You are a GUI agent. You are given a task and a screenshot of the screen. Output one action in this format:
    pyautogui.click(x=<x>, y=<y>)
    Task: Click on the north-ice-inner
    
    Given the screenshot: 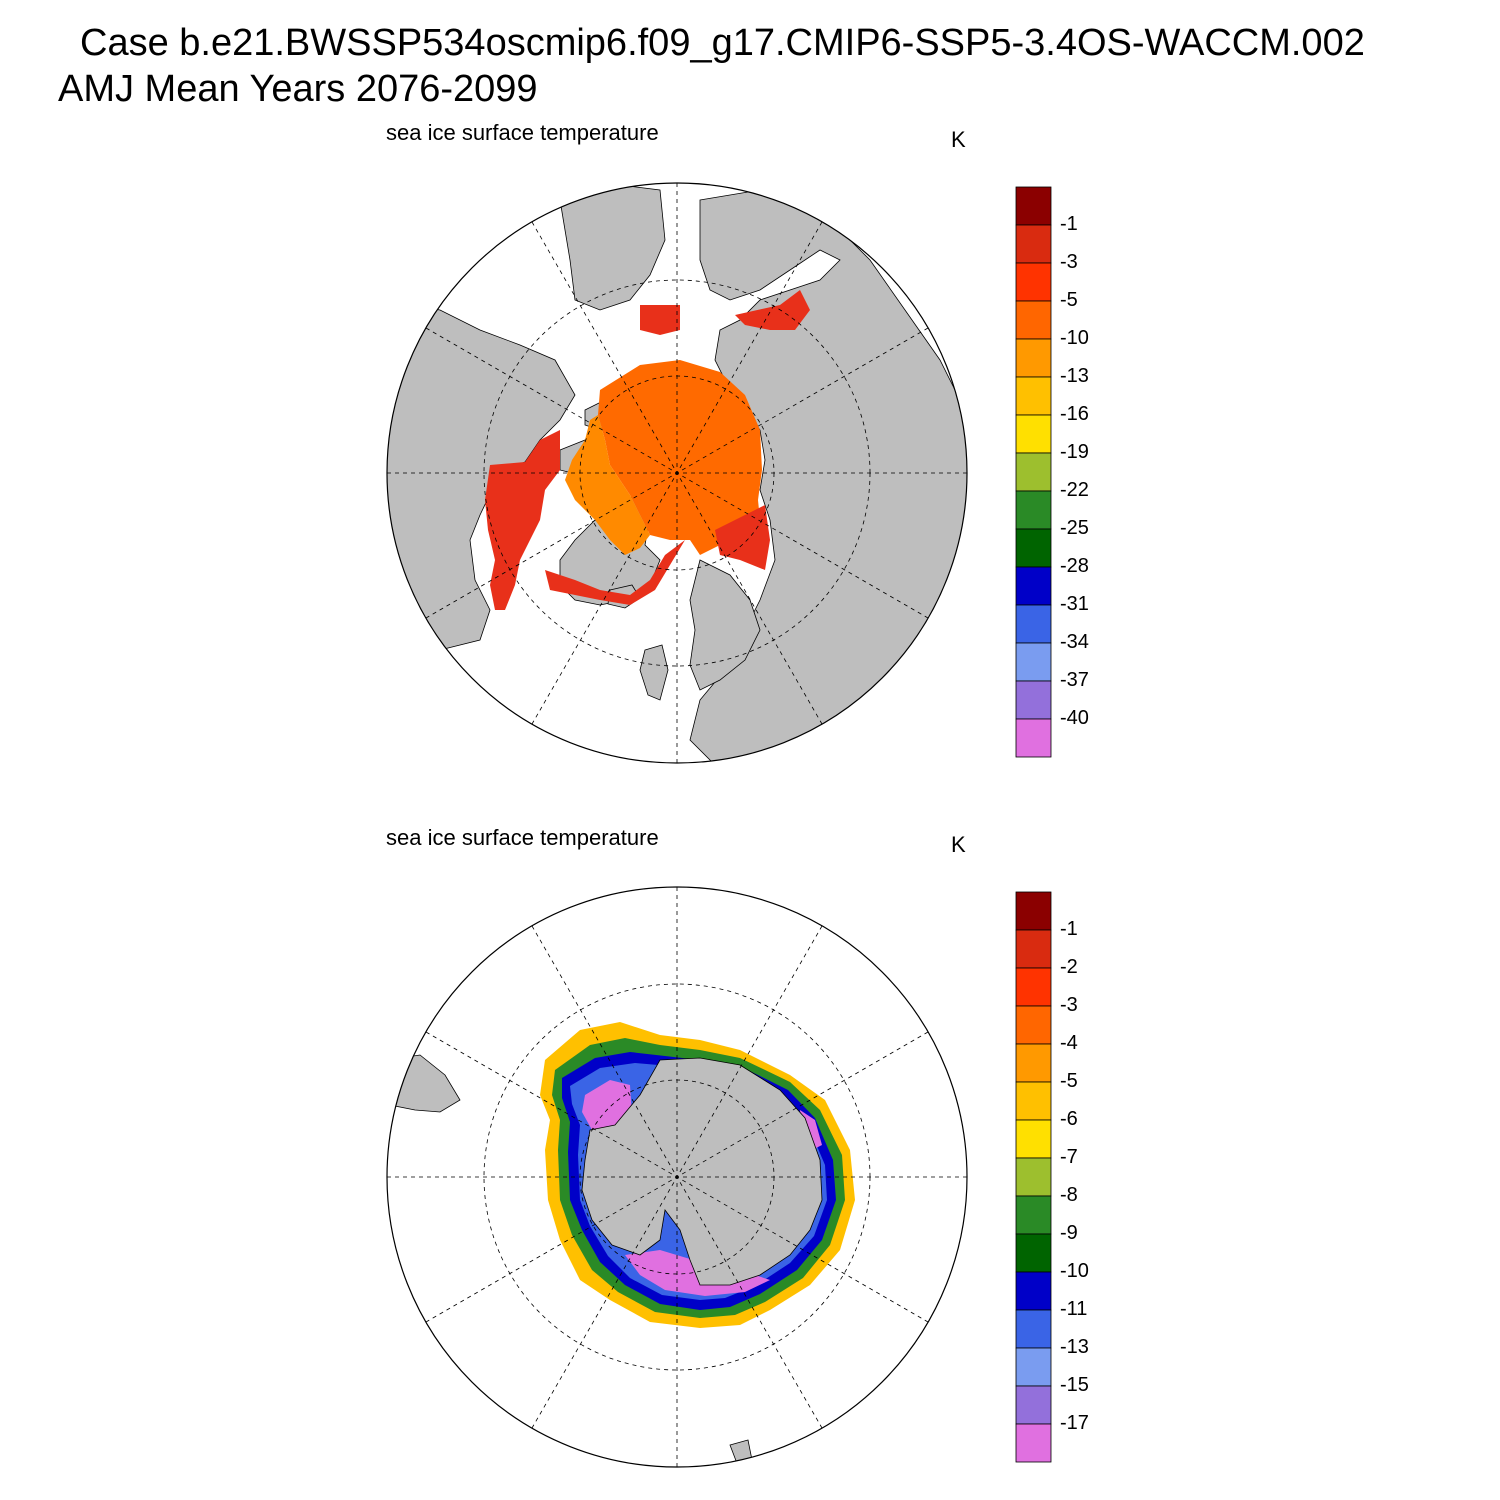 What is the action you would take?
    pyautogui.click(x=607, y=485)
    